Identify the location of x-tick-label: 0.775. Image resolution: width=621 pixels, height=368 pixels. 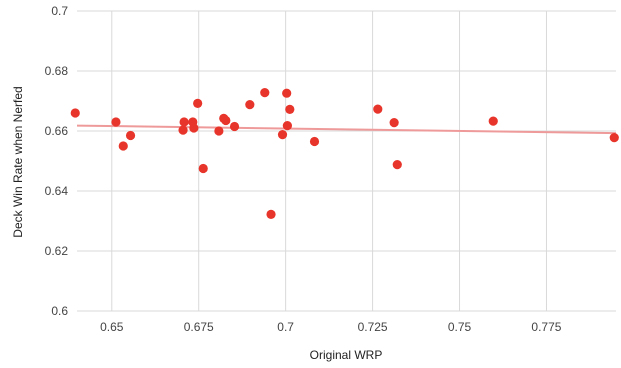
(546, 327).